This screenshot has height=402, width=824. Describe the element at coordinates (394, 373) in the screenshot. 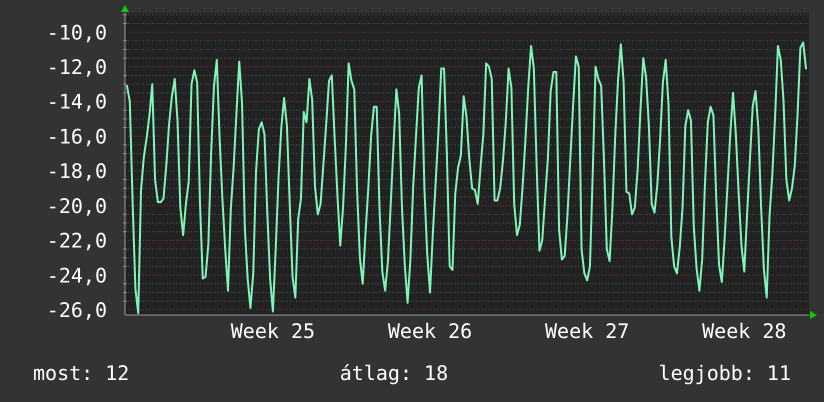

I see `text: átlag: 18` at that location.